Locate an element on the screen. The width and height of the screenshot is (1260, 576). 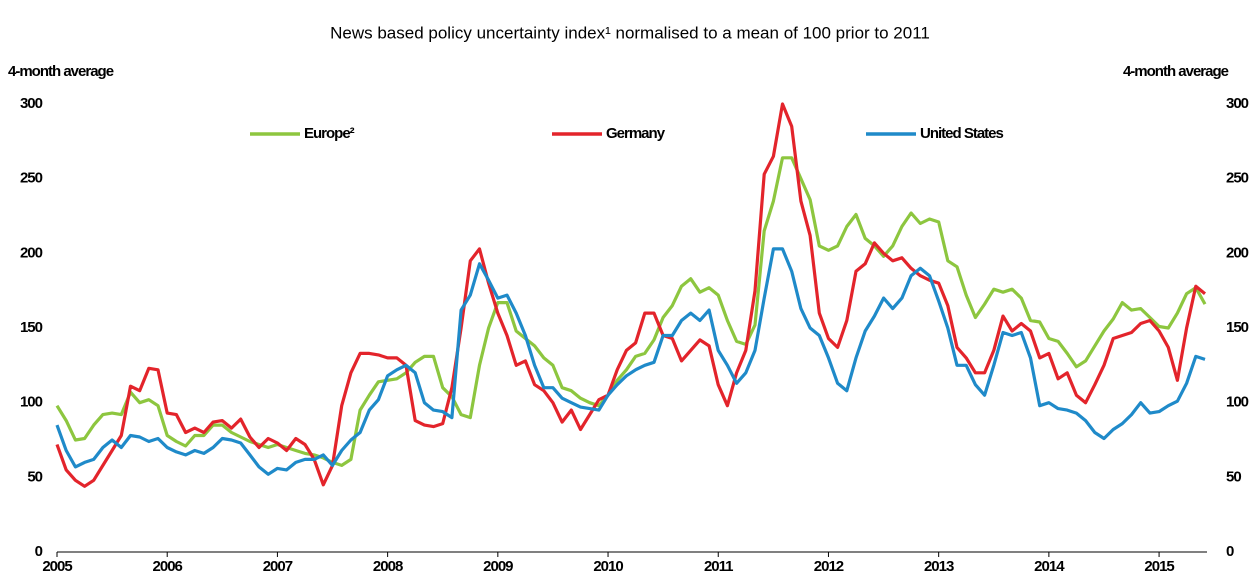
y-tick-label: 150 is located at coordinates (31, 327).